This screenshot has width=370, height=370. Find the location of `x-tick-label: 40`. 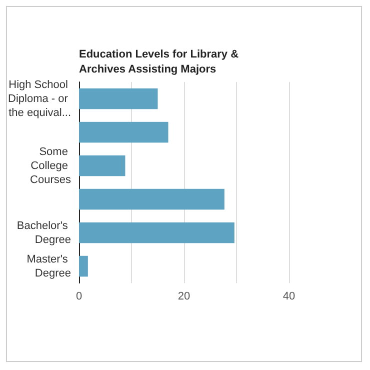

x-tick-label: 40 is located at coordinates (289, 296).